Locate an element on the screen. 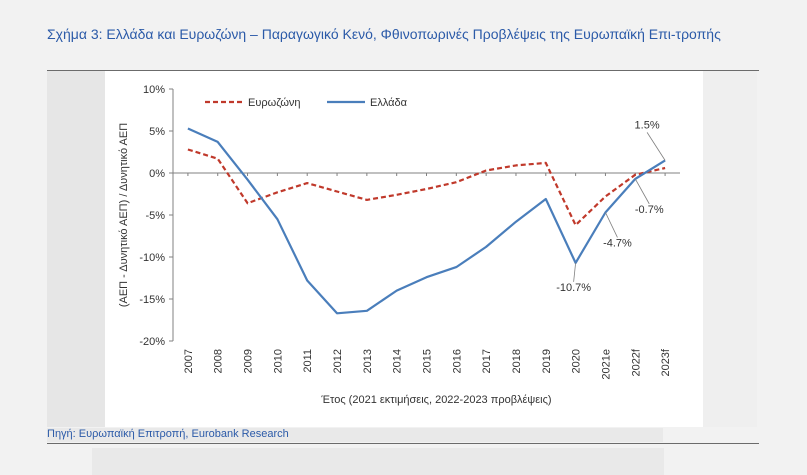 This screenshot has width=807, height=475. left-margin-band is located at coordinates (76, 249).